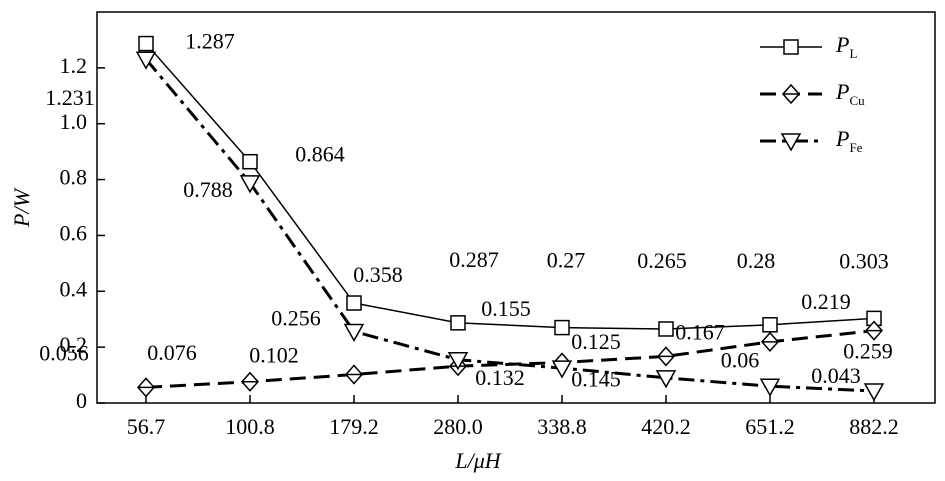  Describe the element at coordinates (296, 318) in the screenshot. I see `data-label: 0.256` at that location.